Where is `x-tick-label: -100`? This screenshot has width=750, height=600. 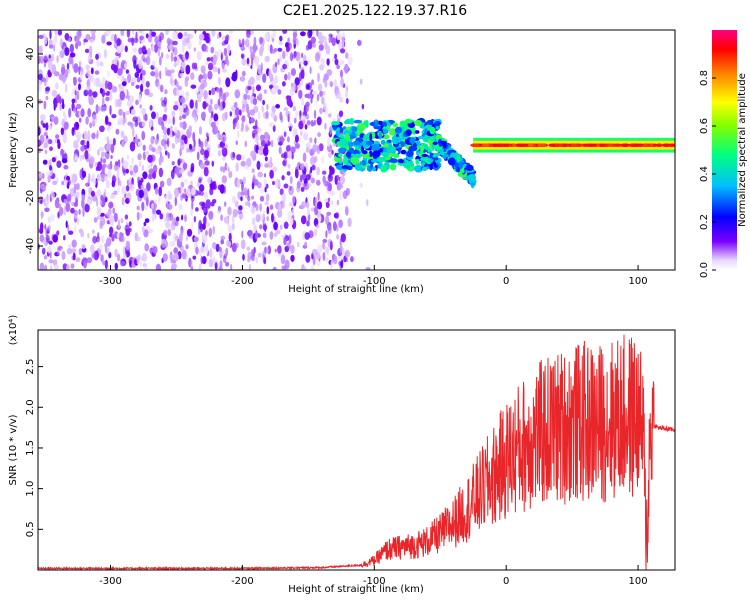 x-tick-label: -100 is located at coordinates (374, 581).